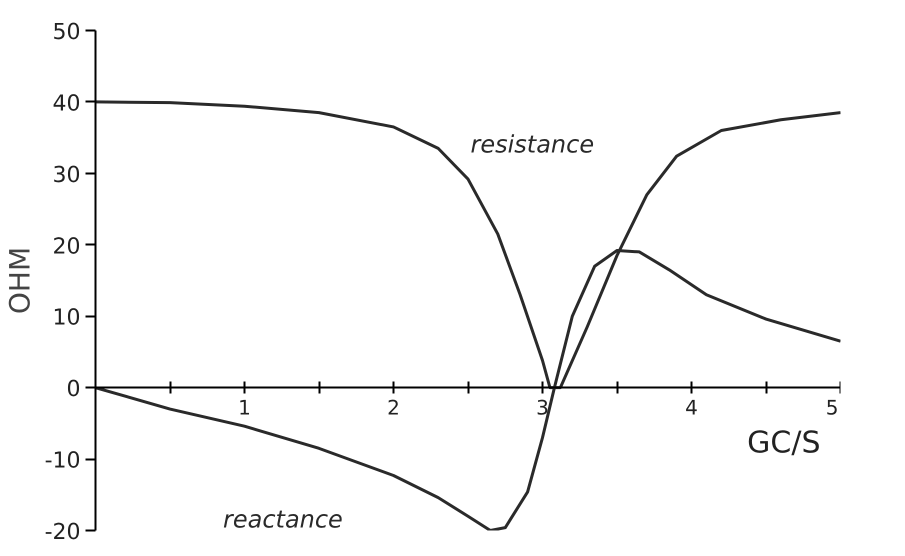  Describe the element at coordinates (66, 103) in the screenshot. I see `y-tick-label: 40` at that location.